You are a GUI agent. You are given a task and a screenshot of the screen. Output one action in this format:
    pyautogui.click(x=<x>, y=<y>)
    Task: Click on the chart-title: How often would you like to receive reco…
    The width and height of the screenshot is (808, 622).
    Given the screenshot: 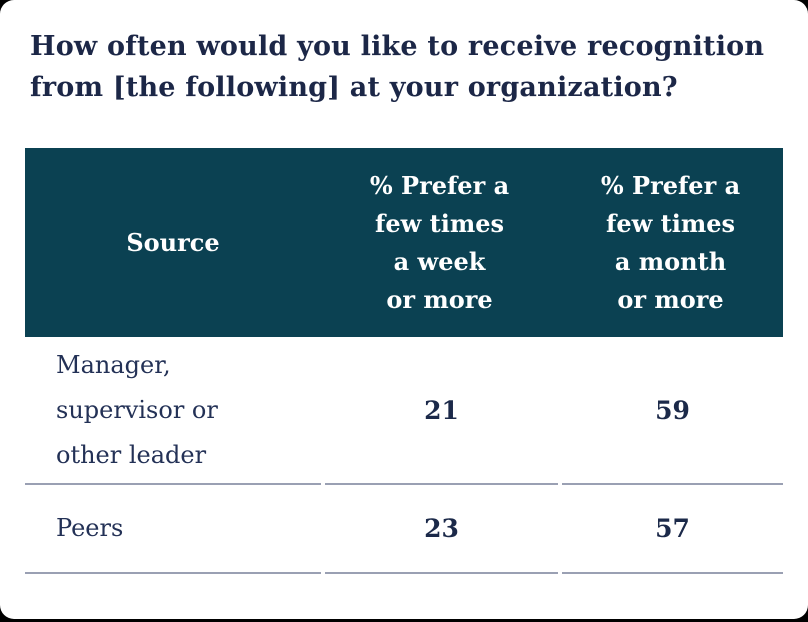 What is the action you would take?
    pyautogui.click(x=397, y=67)
    